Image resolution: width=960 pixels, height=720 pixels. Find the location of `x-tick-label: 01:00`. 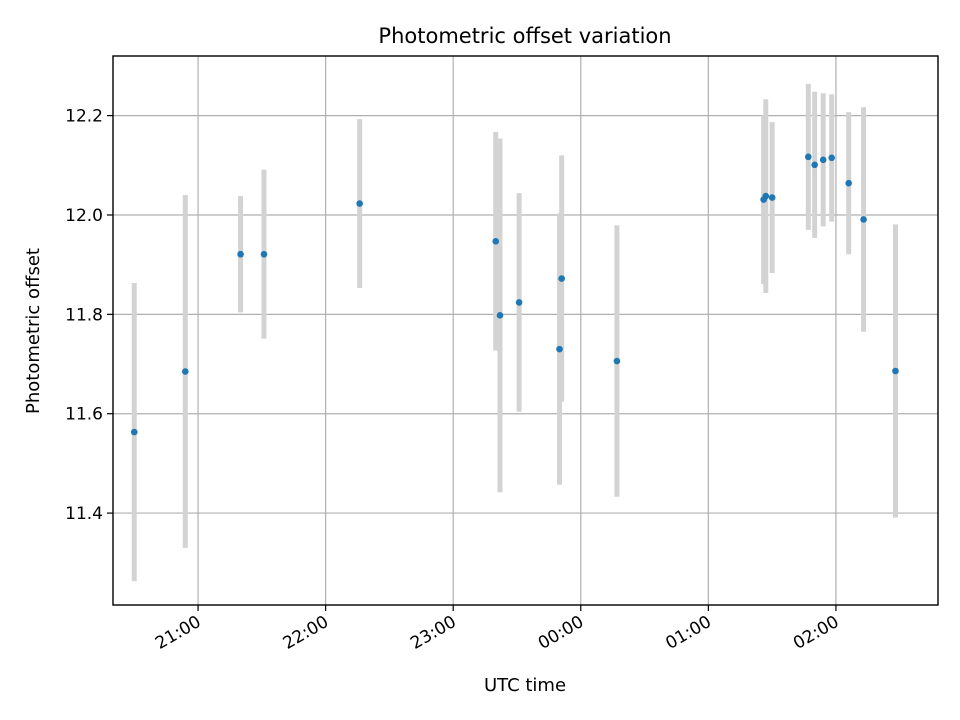

x-tick-label: 01:00 is located at coordinates (688, 633).